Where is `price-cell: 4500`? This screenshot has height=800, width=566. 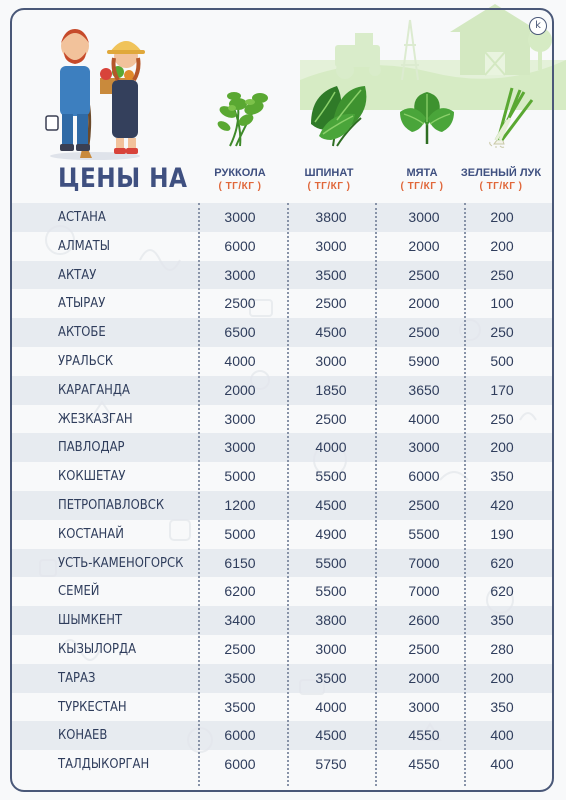
price-cell: 4500 is located at coordinates (331, 735).